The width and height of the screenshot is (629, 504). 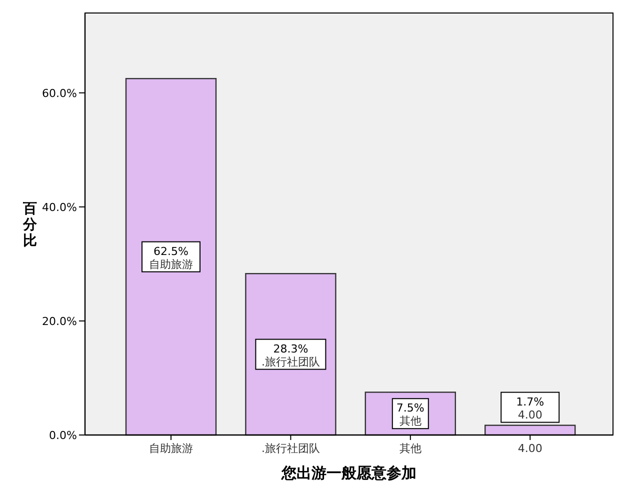 What do you see at coordinates (290, 361) in the screenshot?
I see `category-label: .旅行社团队` at bounding box center [290, 361].